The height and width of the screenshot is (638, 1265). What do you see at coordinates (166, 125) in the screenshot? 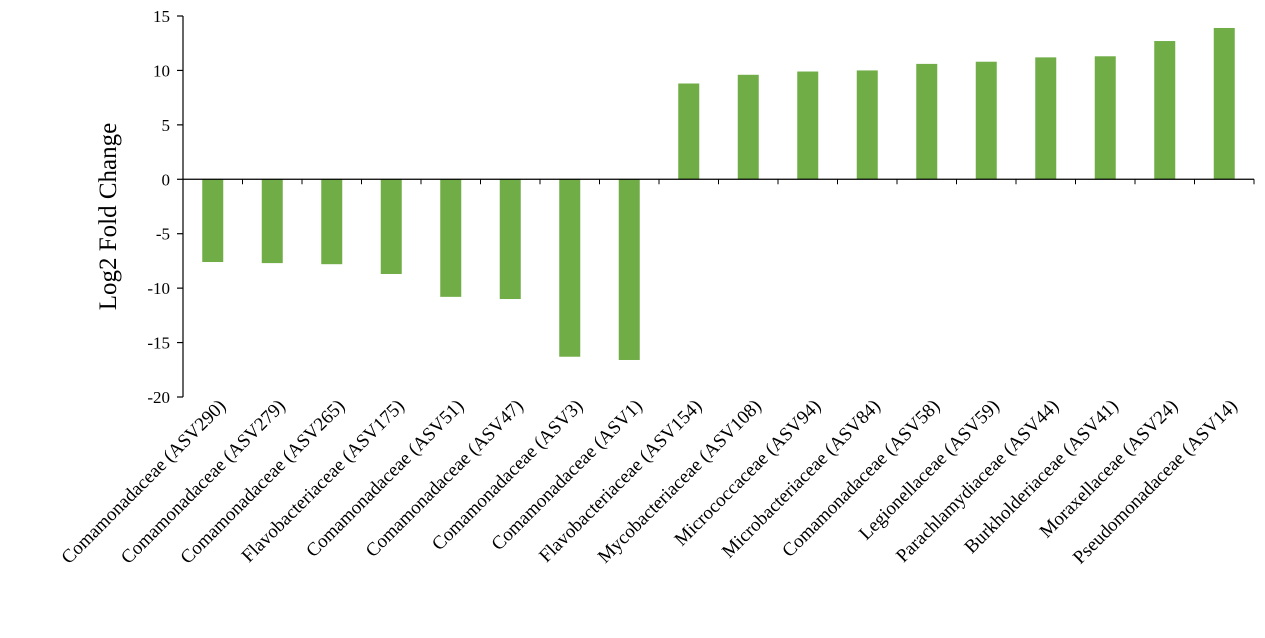
I see `y-tick-label: 5` at bounding box center [166, 125].